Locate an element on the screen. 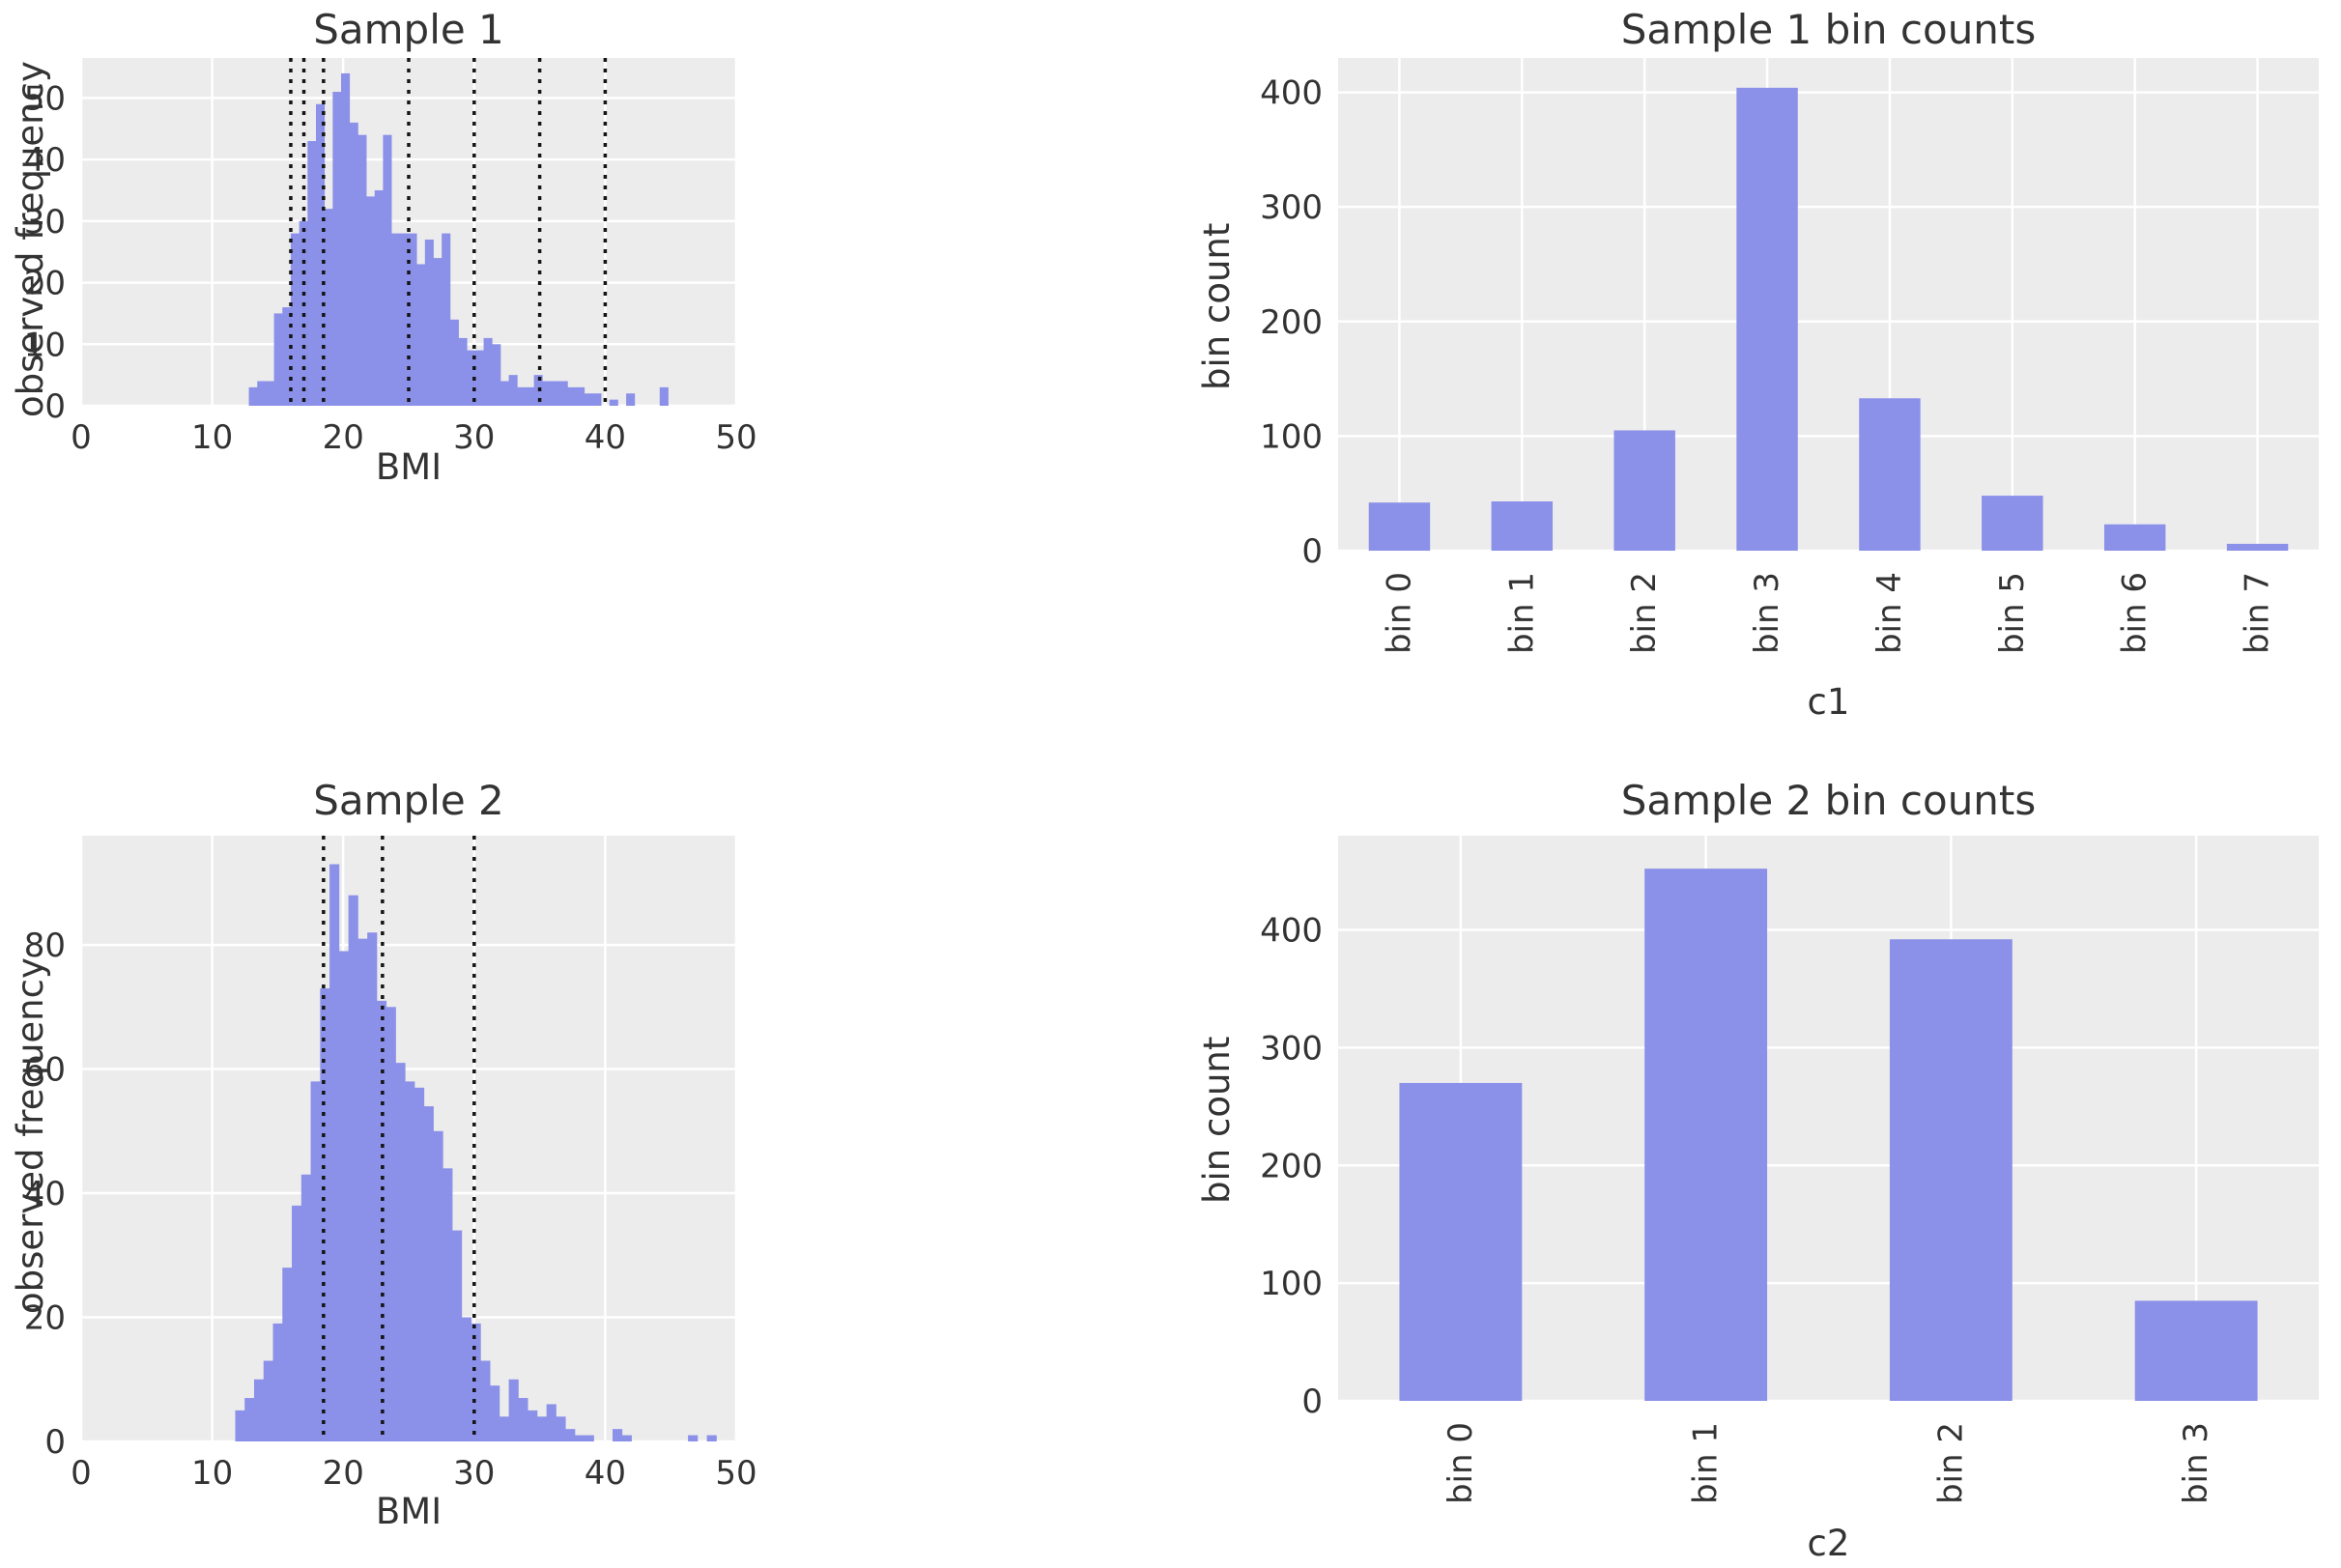 The image size is (2341, 1568). x-tick-label: 50 is located at coordinates (736, 437).